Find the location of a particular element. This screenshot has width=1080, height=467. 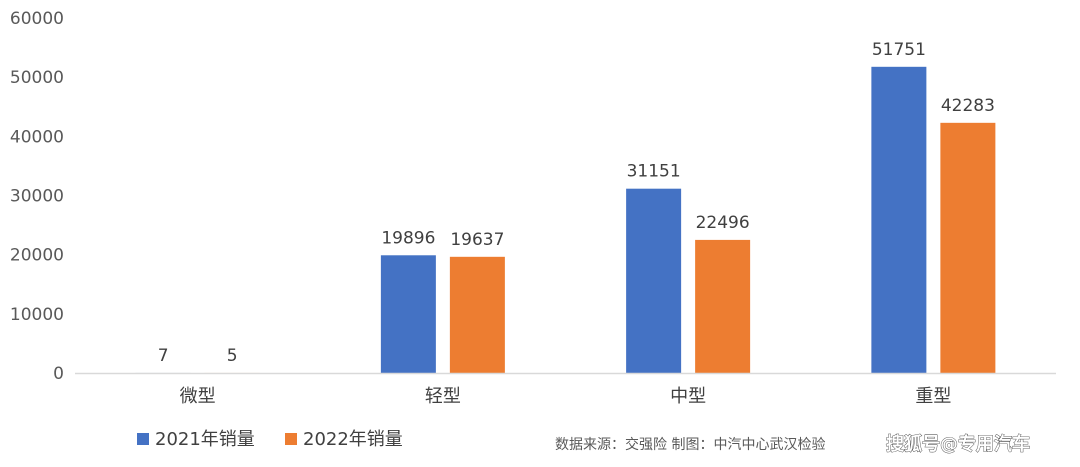

y-axis: 0 10000 20000 30000 40000 50000 60000 is located at coordinates (37, 196).